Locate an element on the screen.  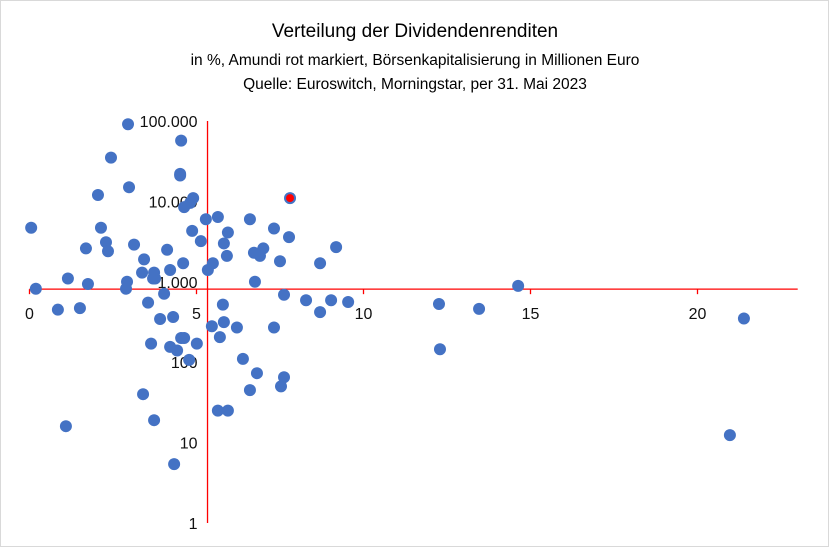
chart-title: Verteilung der Dividendenrenditen is located at coordinates (415, 31).